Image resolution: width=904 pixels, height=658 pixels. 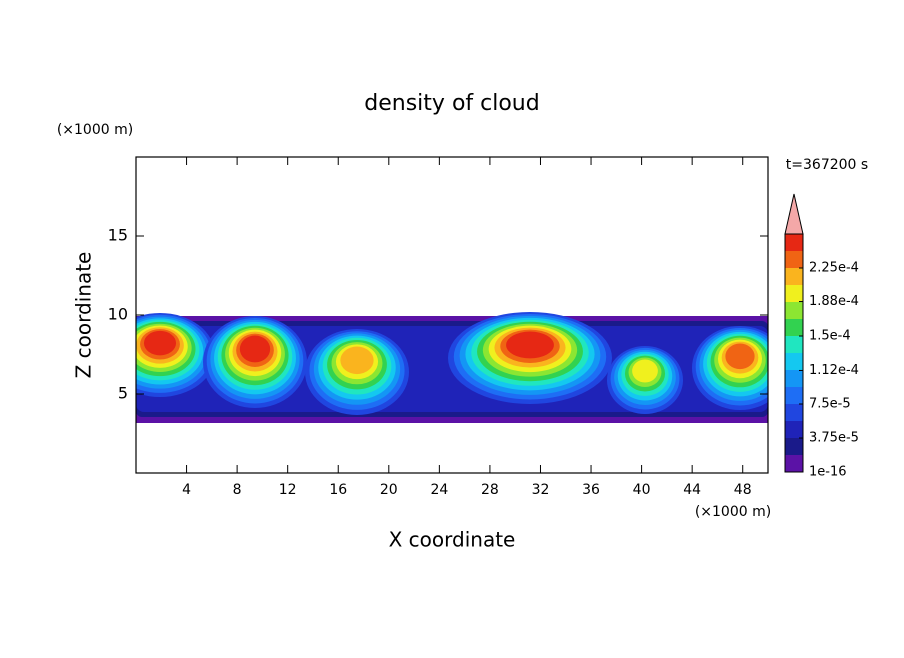 I want to click on y-tick-label: 10, so click(x=118, y=314).